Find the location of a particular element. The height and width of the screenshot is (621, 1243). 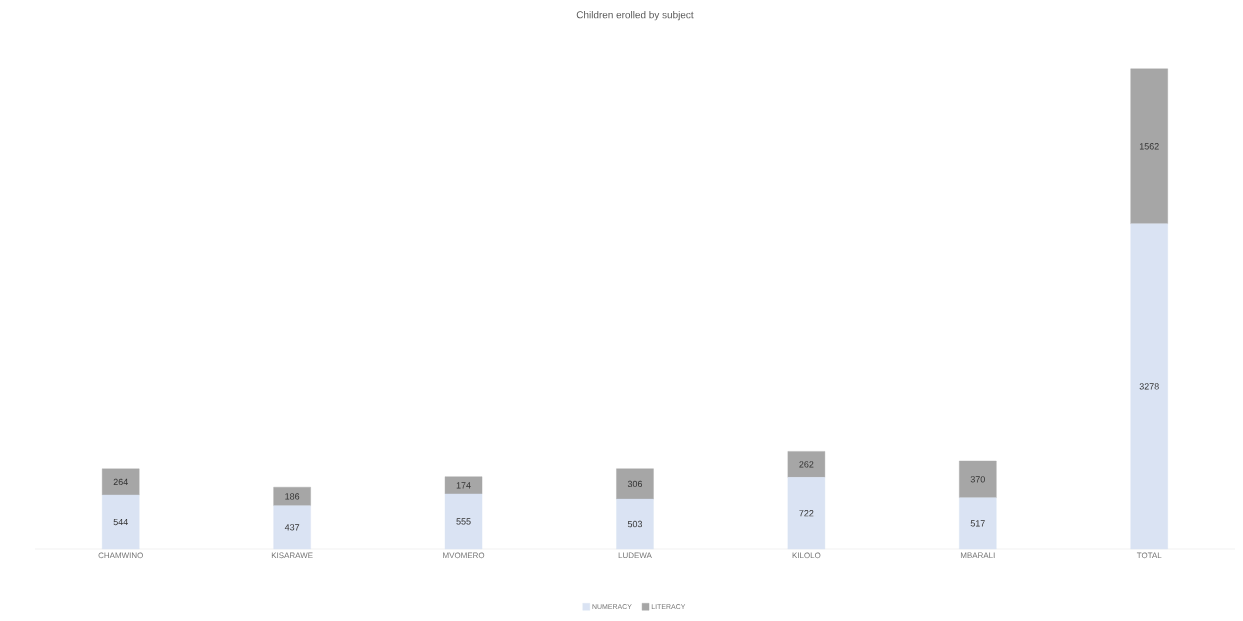

data-label: 722 is located at coordinates (806, 513).